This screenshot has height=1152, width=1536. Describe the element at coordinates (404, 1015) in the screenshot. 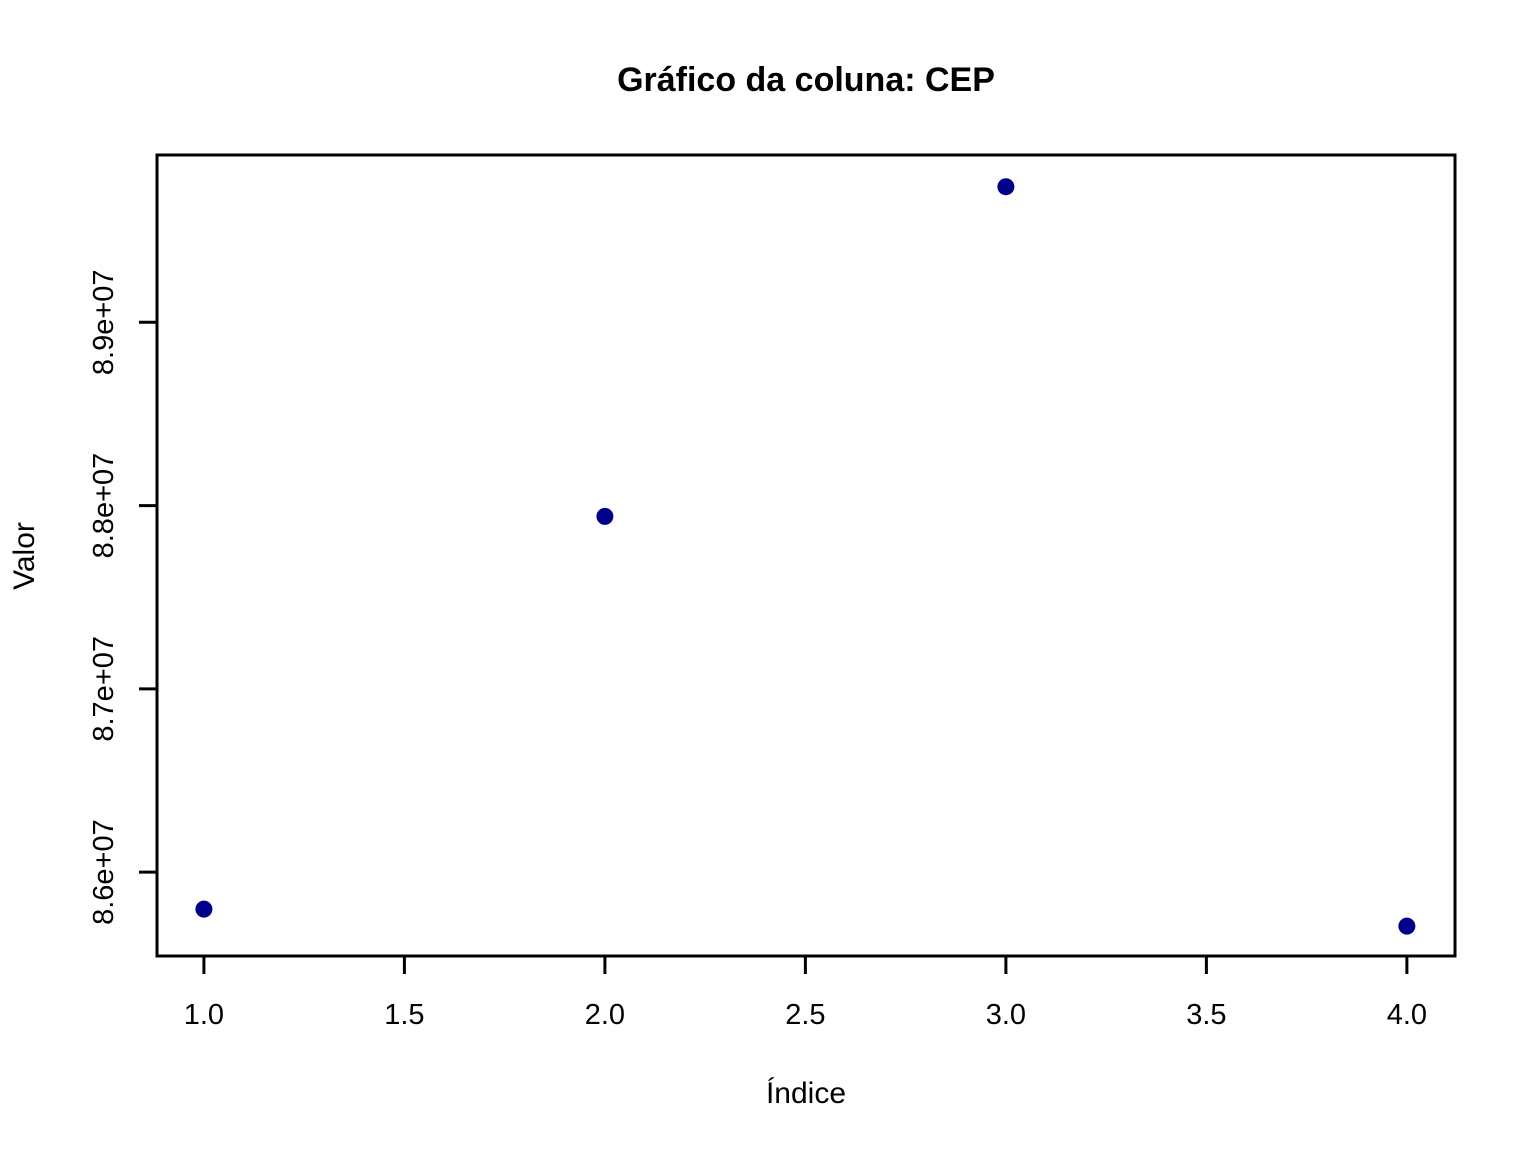

I see `x-tick-label: 1.5` at that location.